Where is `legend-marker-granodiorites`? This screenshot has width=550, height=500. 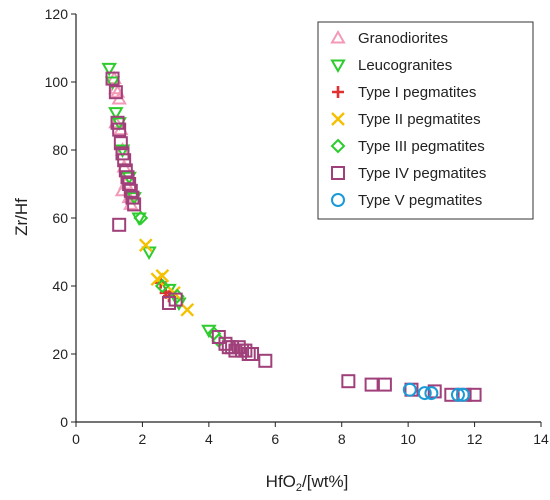
legend-marker-granodiorites is located at coordinates (338, 36).